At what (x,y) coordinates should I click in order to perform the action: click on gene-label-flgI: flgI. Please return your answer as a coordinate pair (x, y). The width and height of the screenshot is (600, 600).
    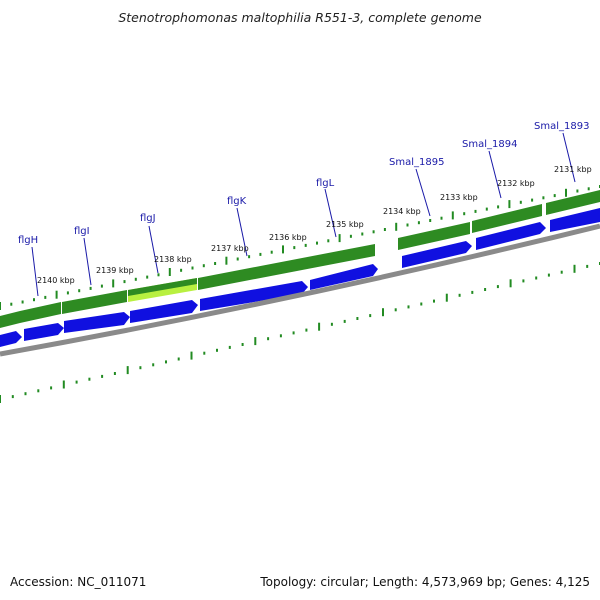
    Looking at the image, I should click on (82, 231).